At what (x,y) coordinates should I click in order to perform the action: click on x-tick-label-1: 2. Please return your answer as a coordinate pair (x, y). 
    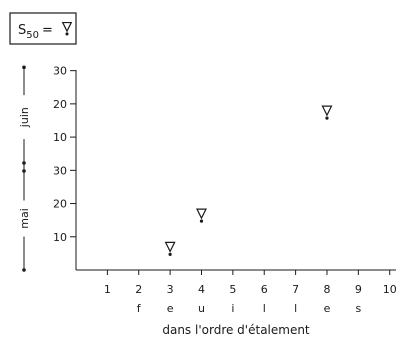
    Looking at the image, I should click on (138, 289).